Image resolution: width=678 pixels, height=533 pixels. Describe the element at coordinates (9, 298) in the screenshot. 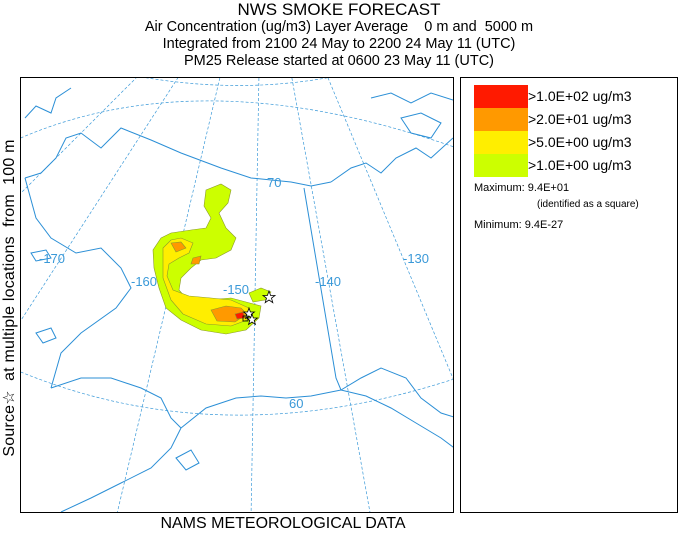

I see `source-side-label: Source☆ at multiple locations from 100 m` at that location.